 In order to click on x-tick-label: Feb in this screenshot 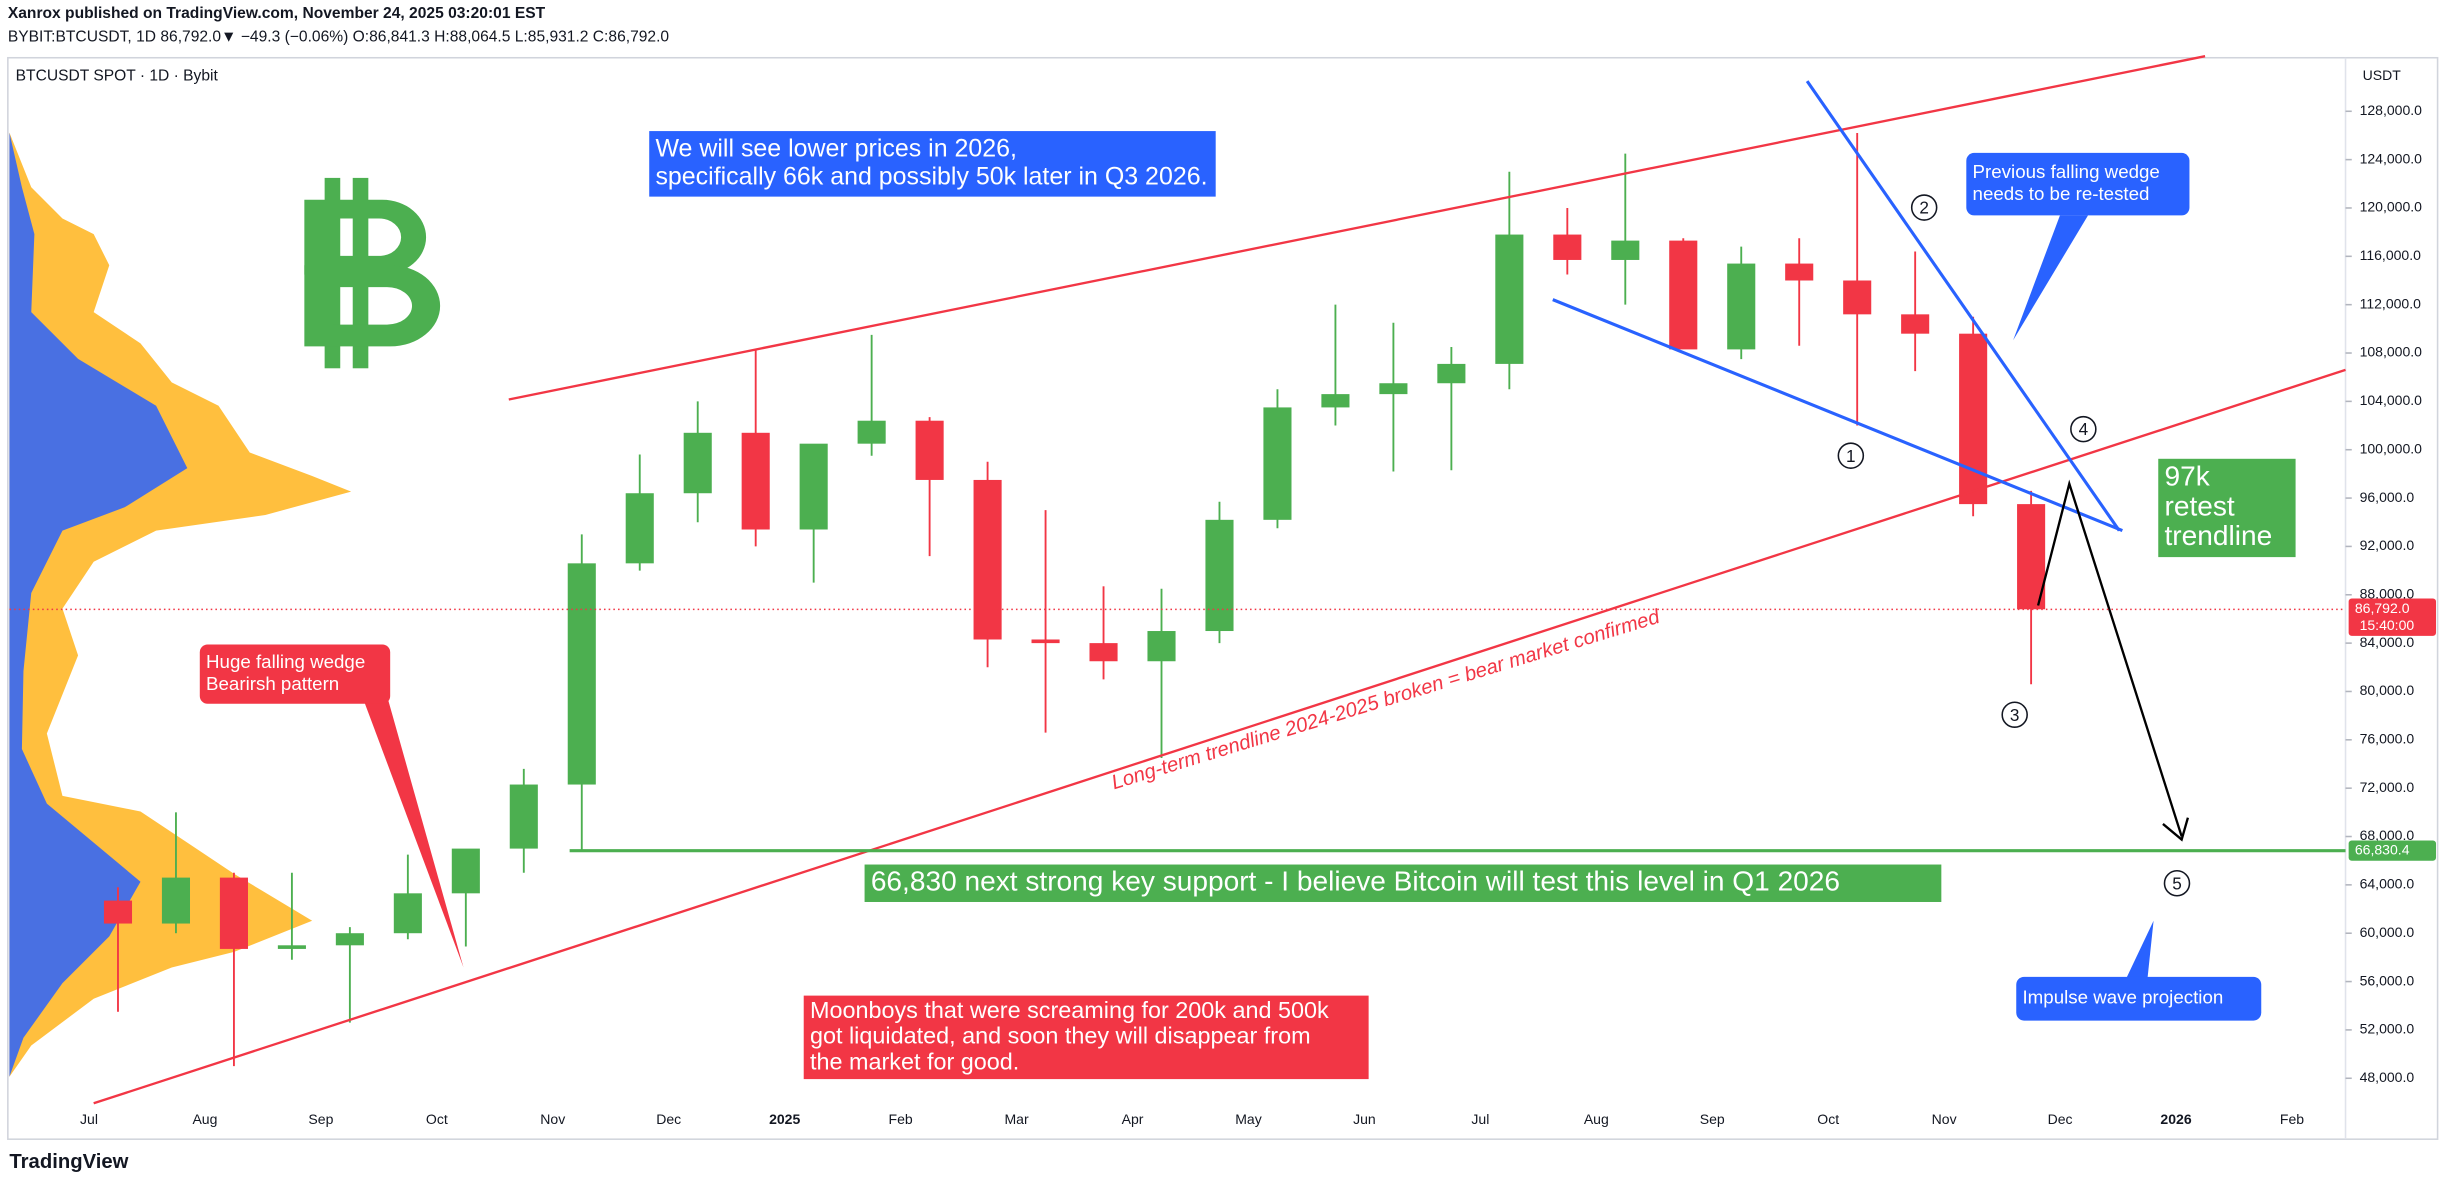, I will do `click(2292, 1119)`.